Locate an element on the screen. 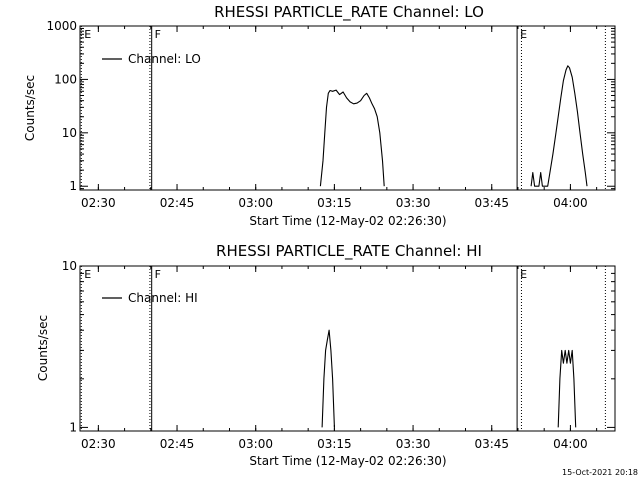  y-axis-label-lo: Counts/sec is located at coordinates (30, 108).